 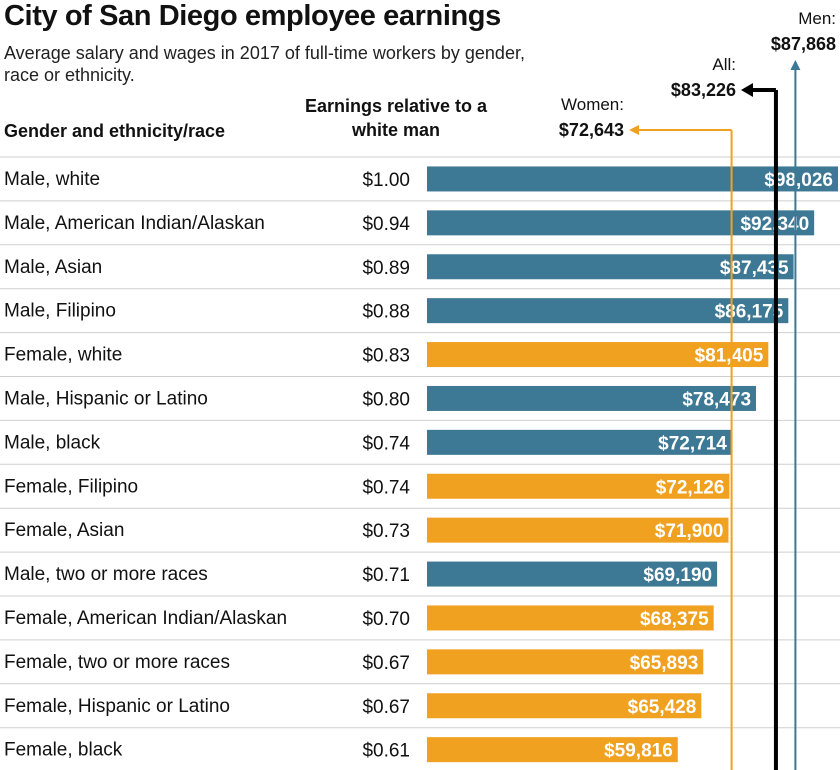 What do you see at coordinates (52, 442) in the screenshot?
I see `category-label: Male, black` at bounding box center [52, 442].